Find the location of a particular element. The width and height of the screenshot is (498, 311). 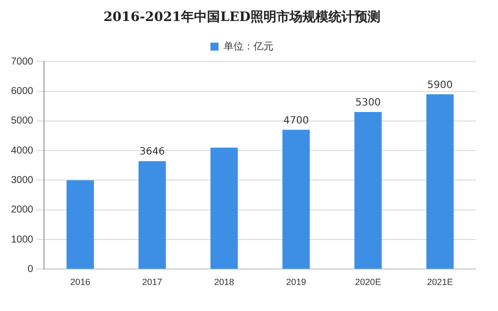

x-tick-label: 2020E is located at coordinates (368, 282).